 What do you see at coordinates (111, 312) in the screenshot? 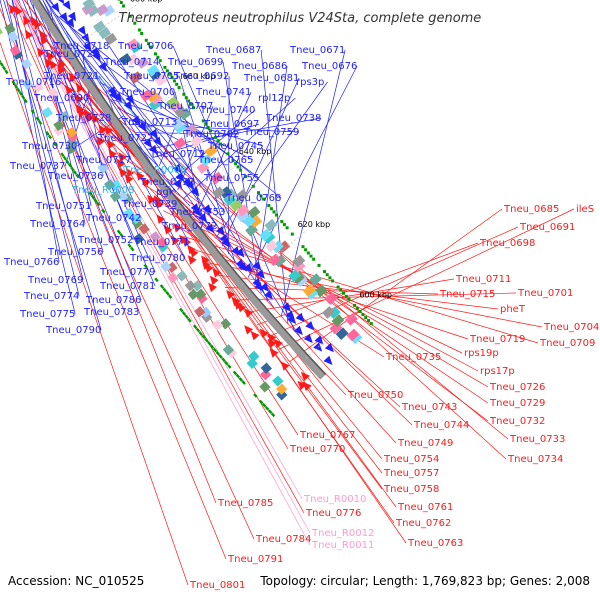
I see `forward-gene-label: Tneu_0783` at bounding box center [111, 312].